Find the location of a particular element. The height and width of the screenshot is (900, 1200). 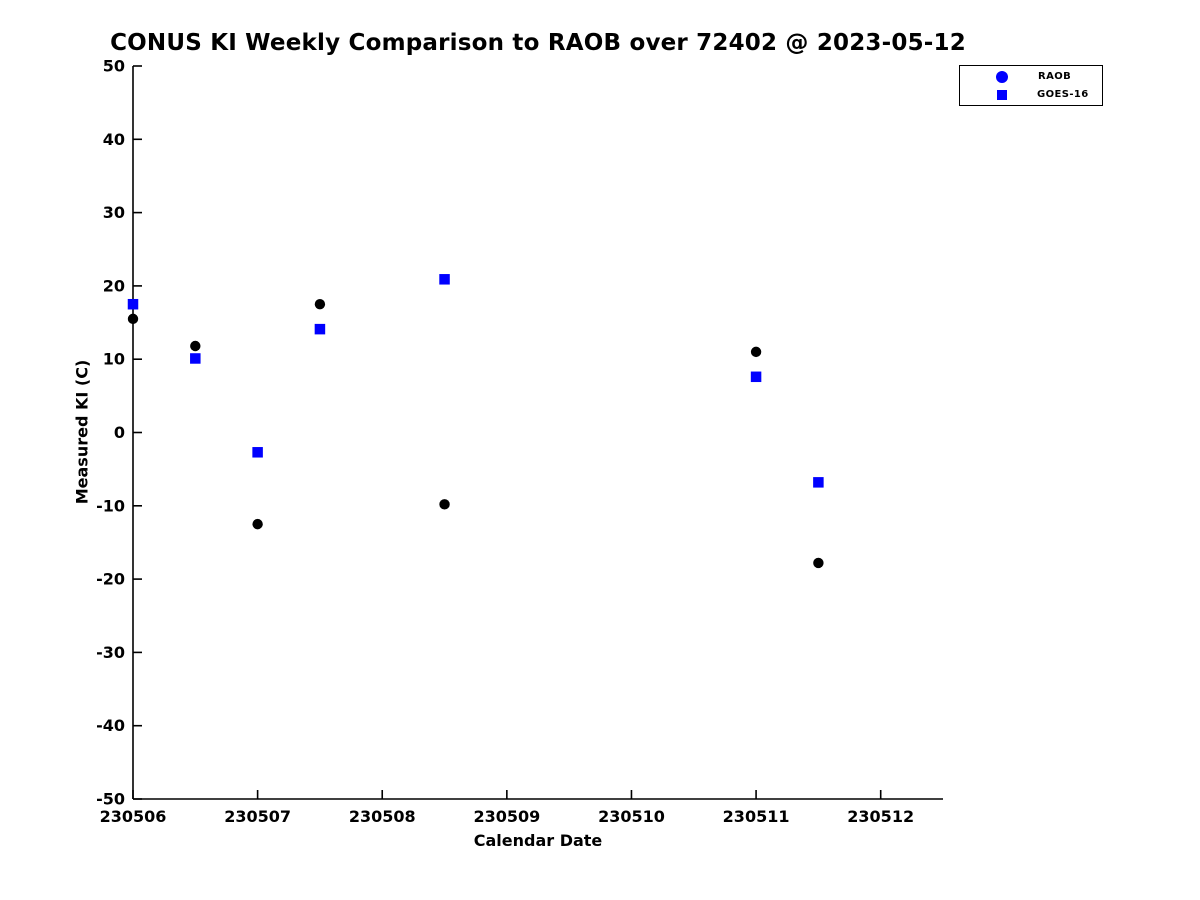

y-tick-label: -50 is located at coordinates (110, 799).